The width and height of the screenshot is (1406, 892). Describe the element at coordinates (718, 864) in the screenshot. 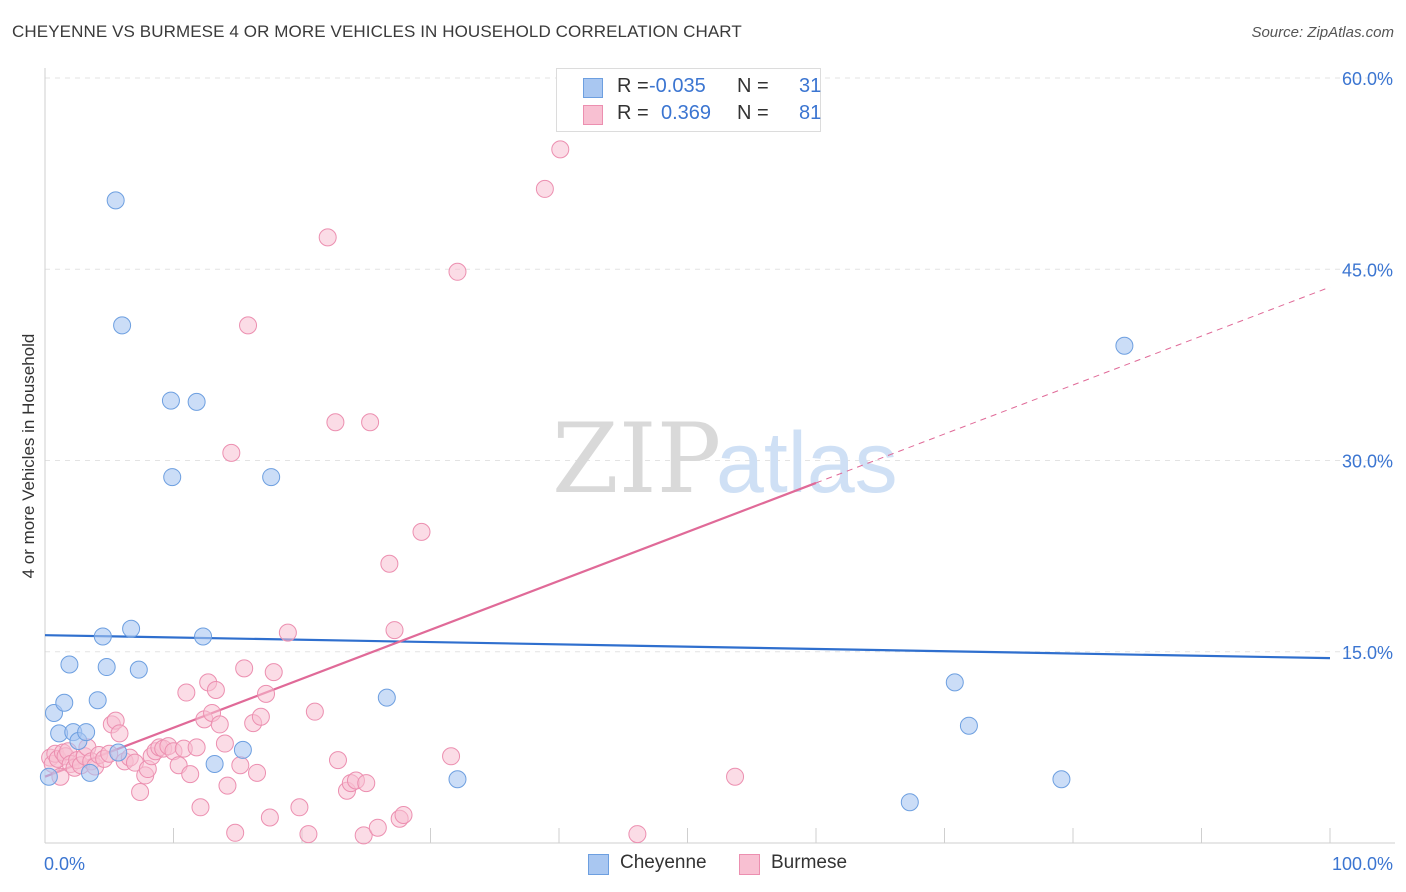

I see `x-tick-labels: 0.0% 100.0%` at that location.